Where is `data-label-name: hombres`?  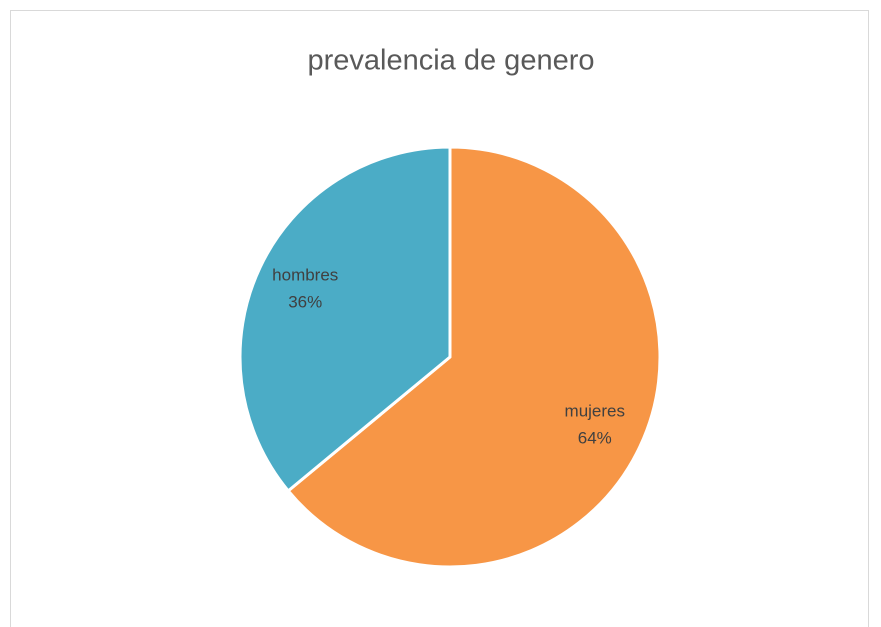 data-label-name: hombres is located at coordinates (305, 274).